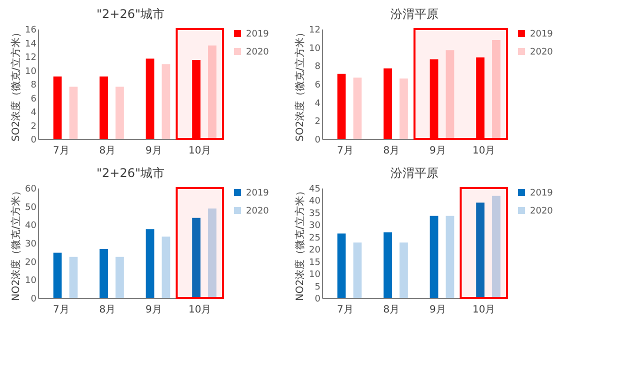 This screenshot has width=622, height=379. I want to click on y-tick-label: 45, so click(314, 189).